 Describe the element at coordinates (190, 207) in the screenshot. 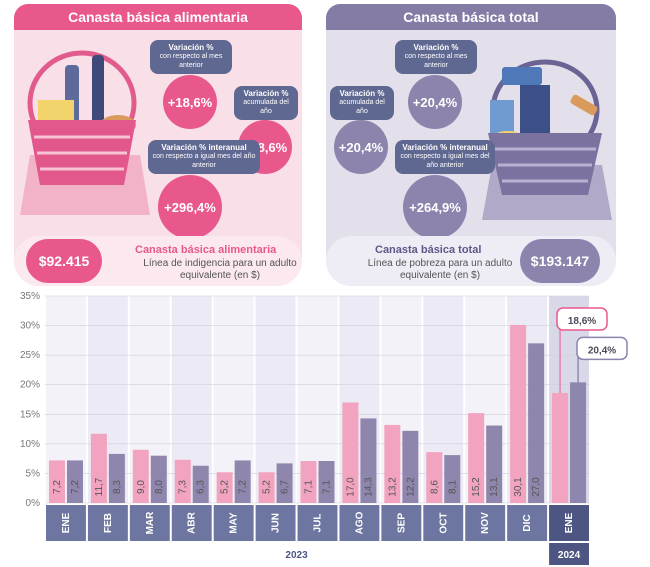

I see `variation-value: +296,4%` at that location.